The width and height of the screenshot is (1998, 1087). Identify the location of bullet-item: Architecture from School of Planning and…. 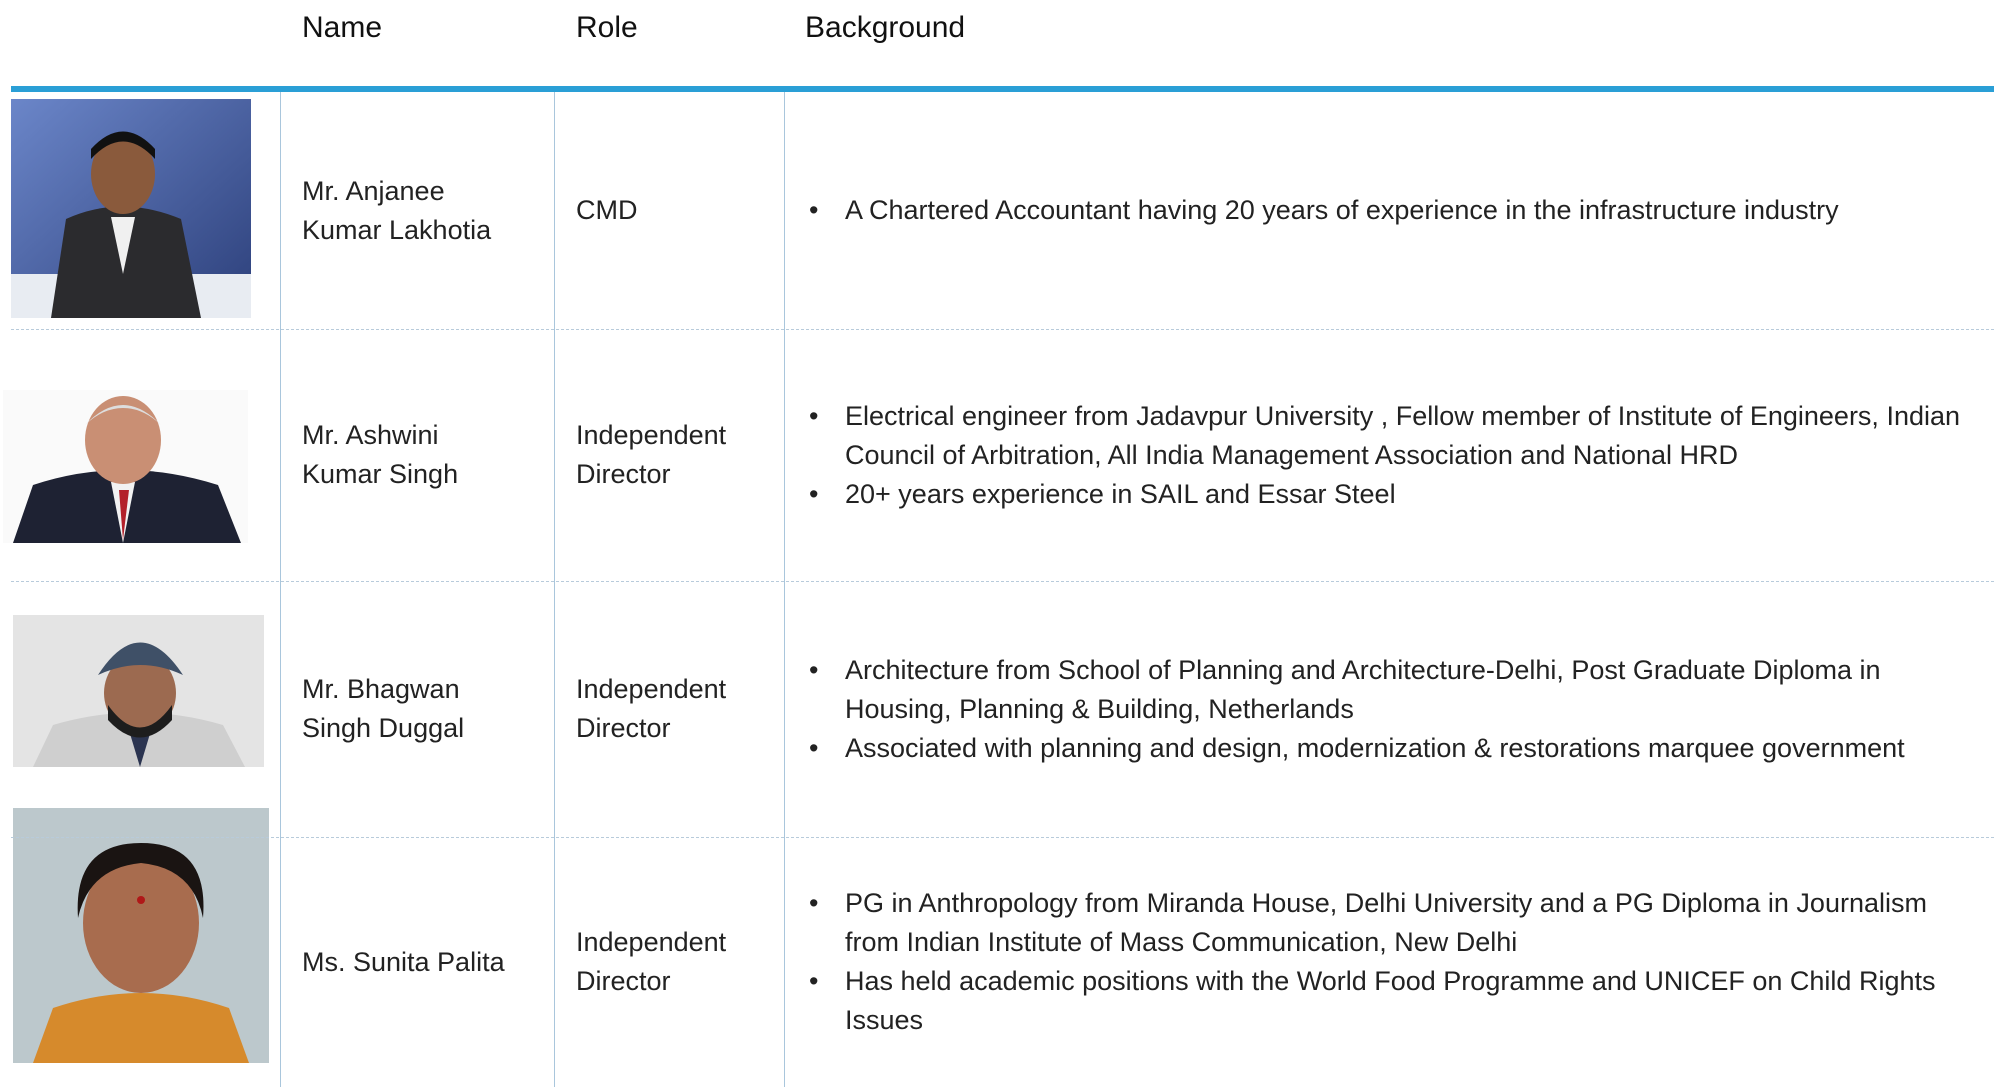
(1394, 690).